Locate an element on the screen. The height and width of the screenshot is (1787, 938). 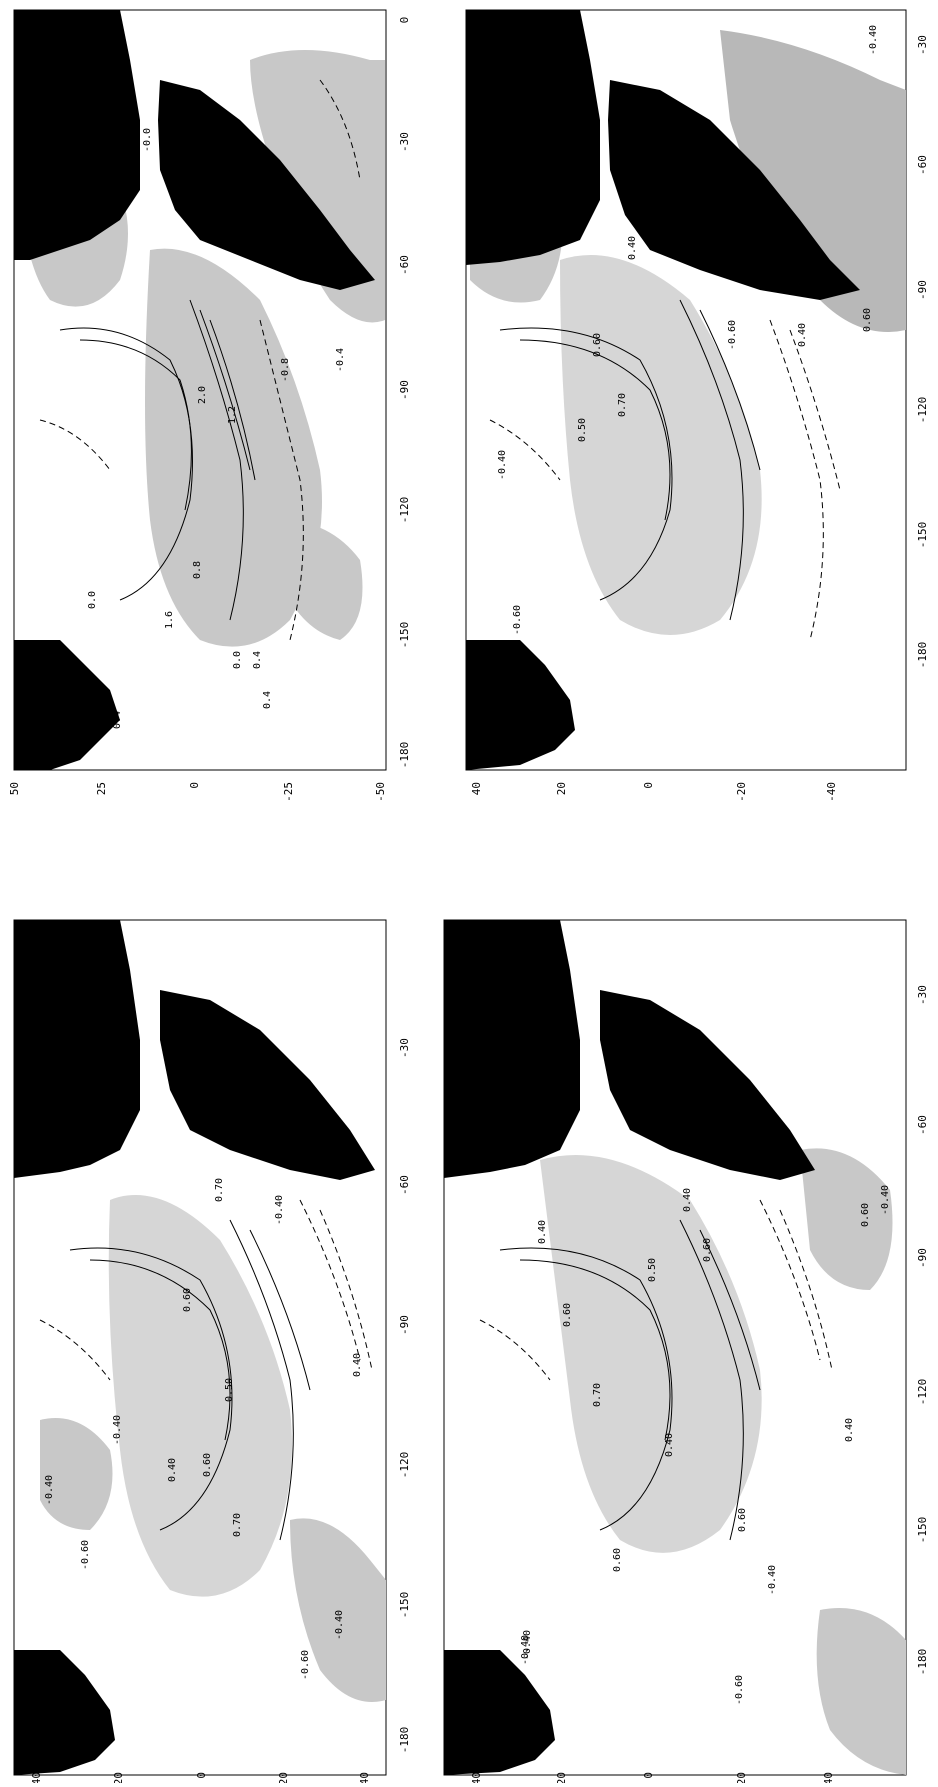
panel-label: c) is located at coordinates (26, 1717).